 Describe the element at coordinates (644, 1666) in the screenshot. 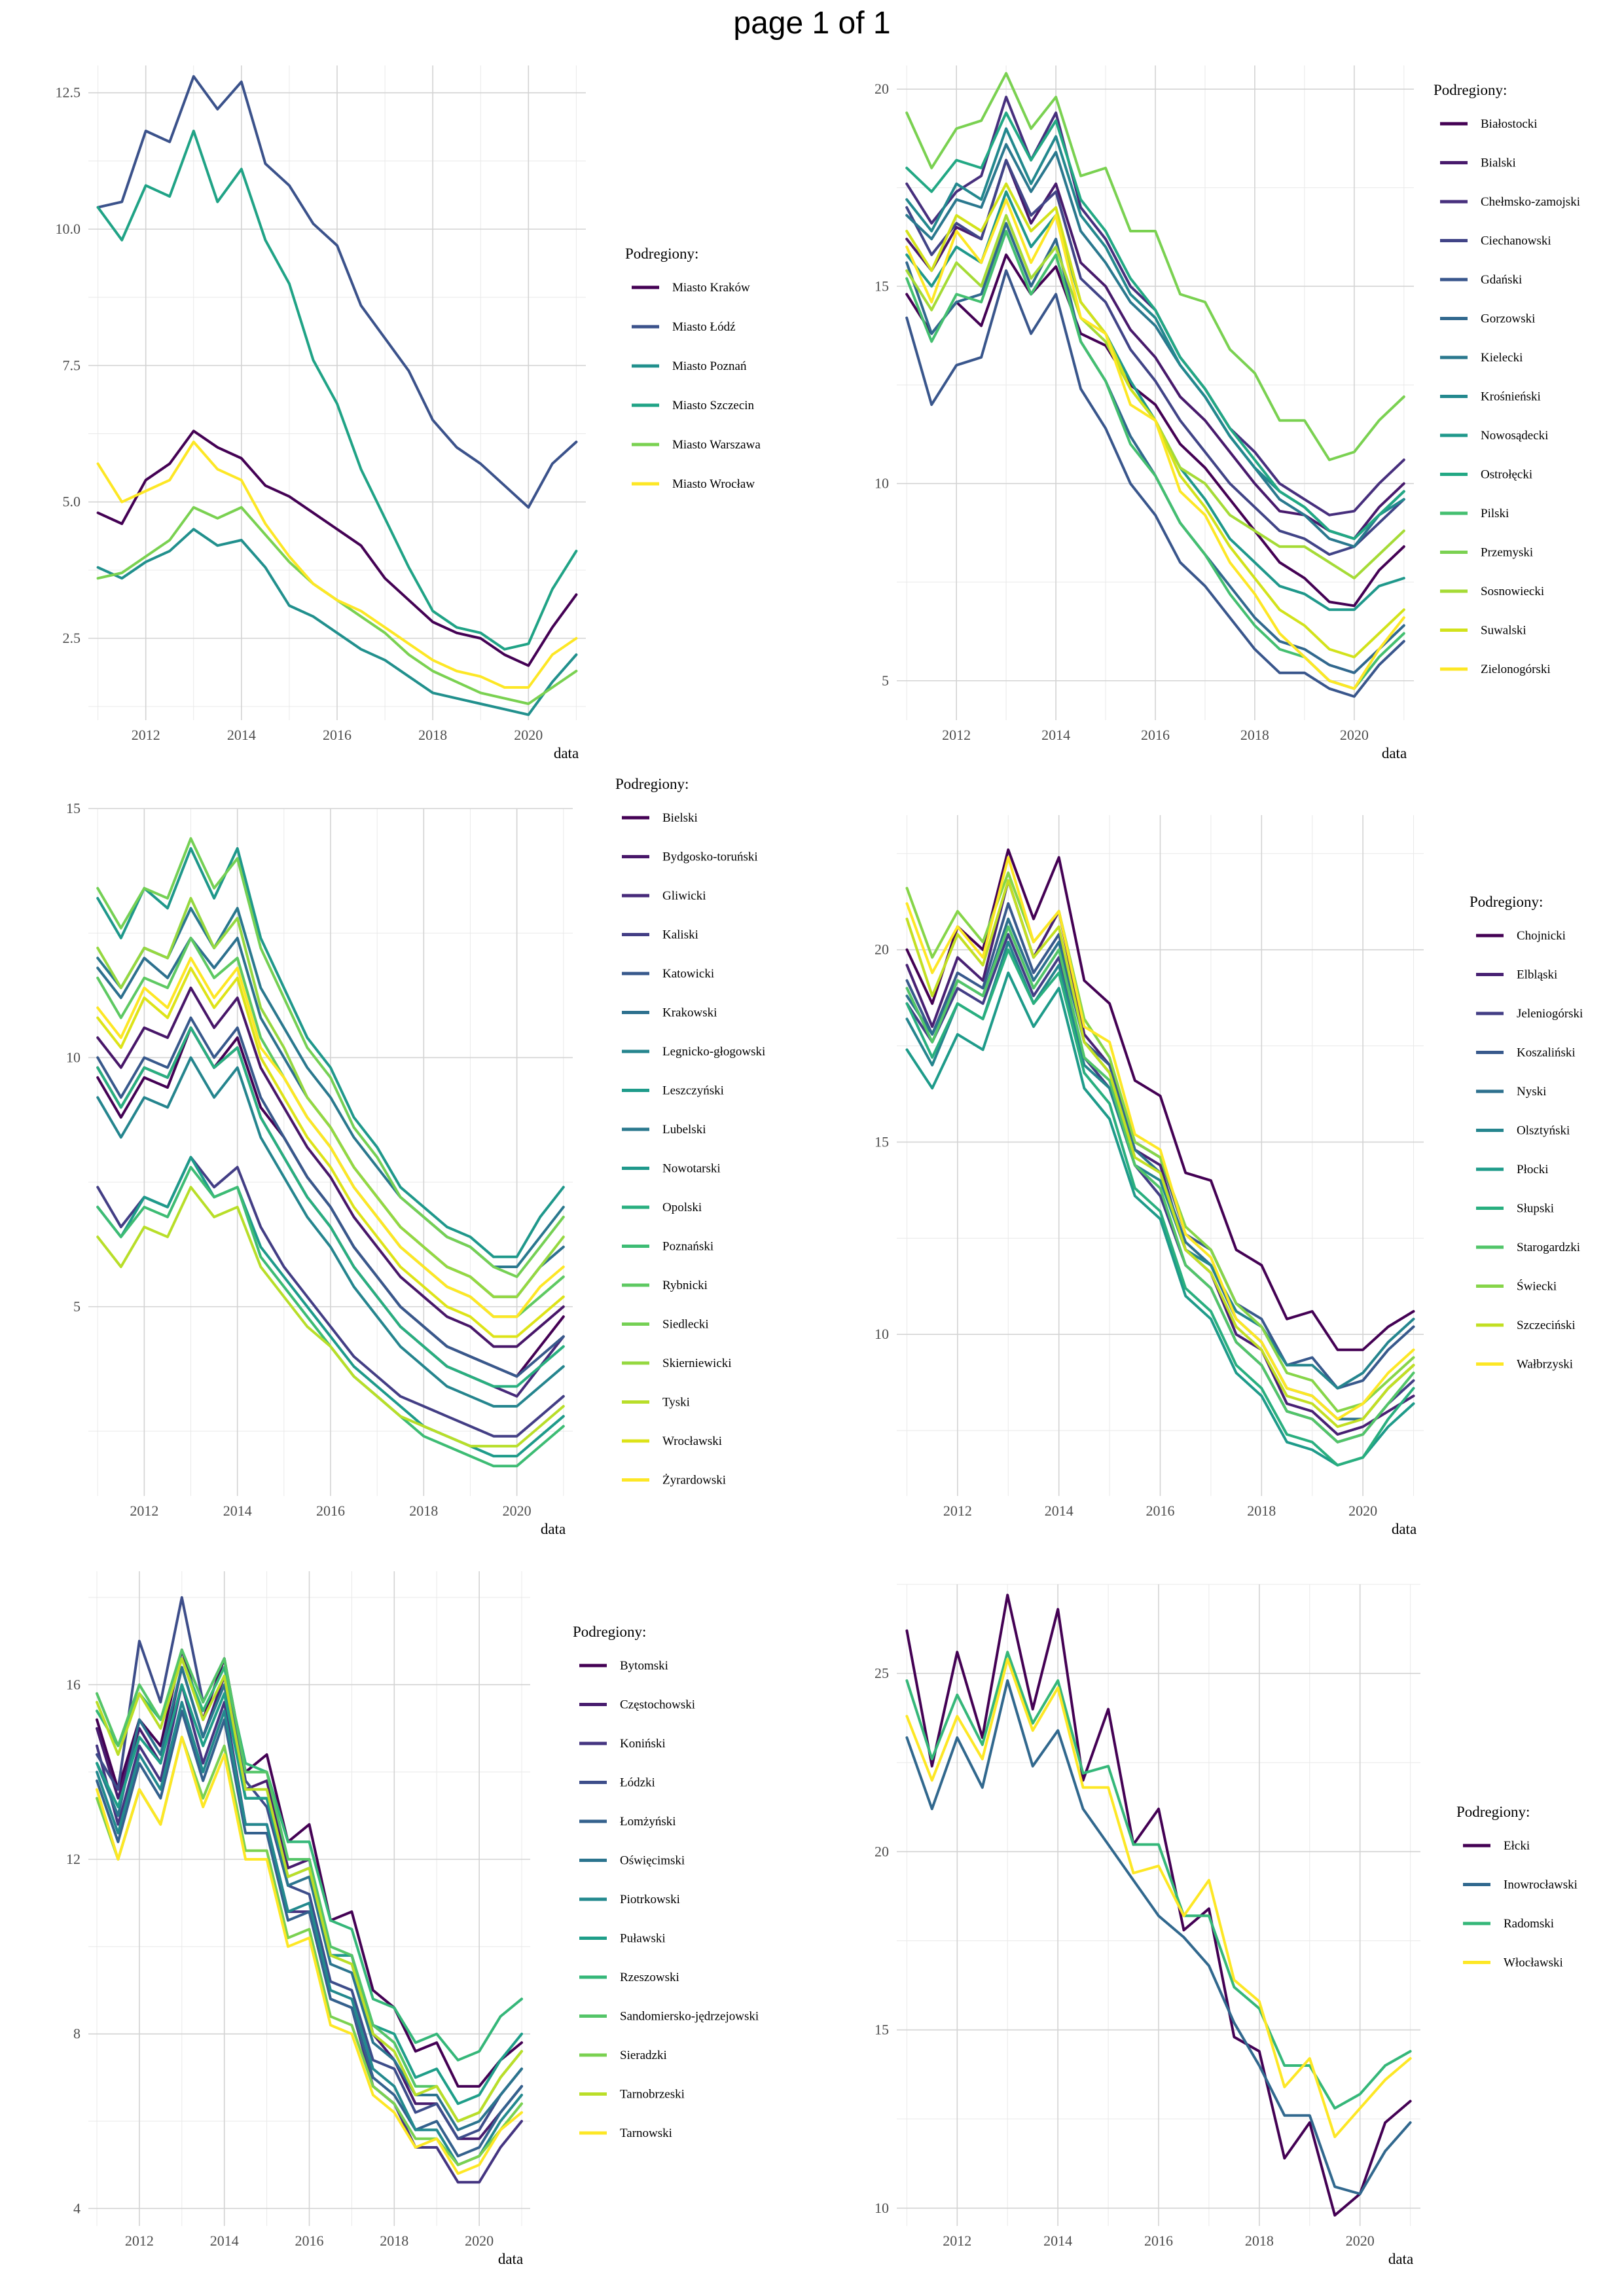

I see `legend-label: Bytomski` at that location.